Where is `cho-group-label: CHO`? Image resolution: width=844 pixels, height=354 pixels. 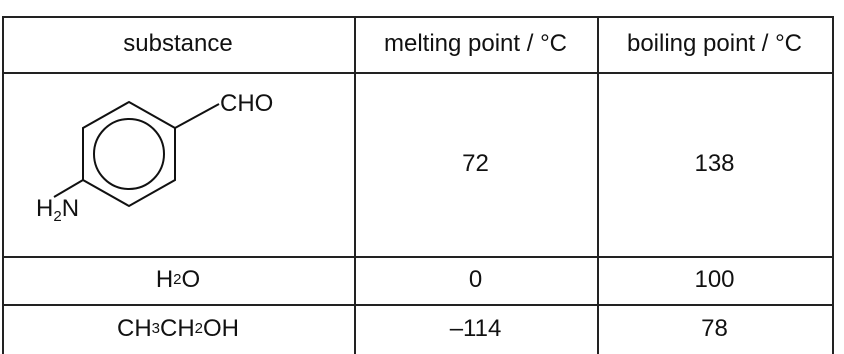 cho-group-label: CHO is located at coordinates (247, 103).